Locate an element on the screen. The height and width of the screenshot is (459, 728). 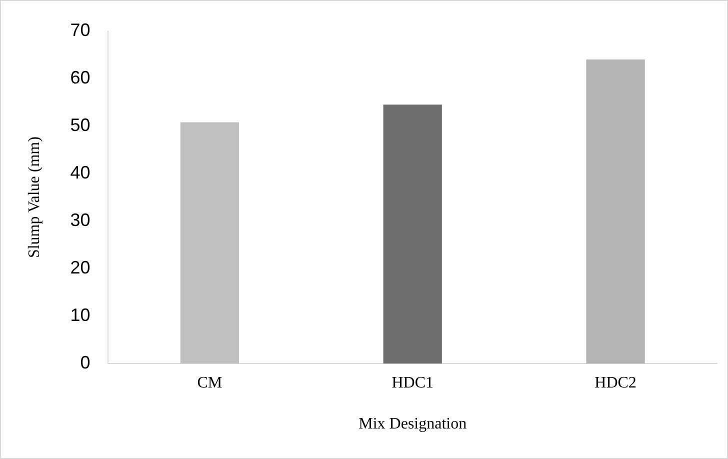
x-tick-label: CM is located at coordinates (209, 383).